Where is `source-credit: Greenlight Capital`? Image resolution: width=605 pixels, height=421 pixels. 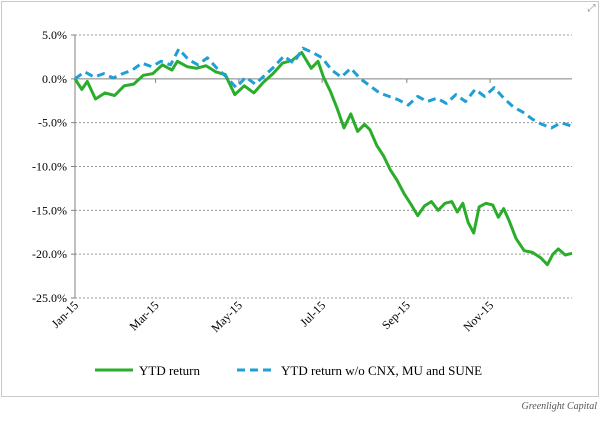 source-credit: Greenlight Capital is located at coordinates (559, 406).